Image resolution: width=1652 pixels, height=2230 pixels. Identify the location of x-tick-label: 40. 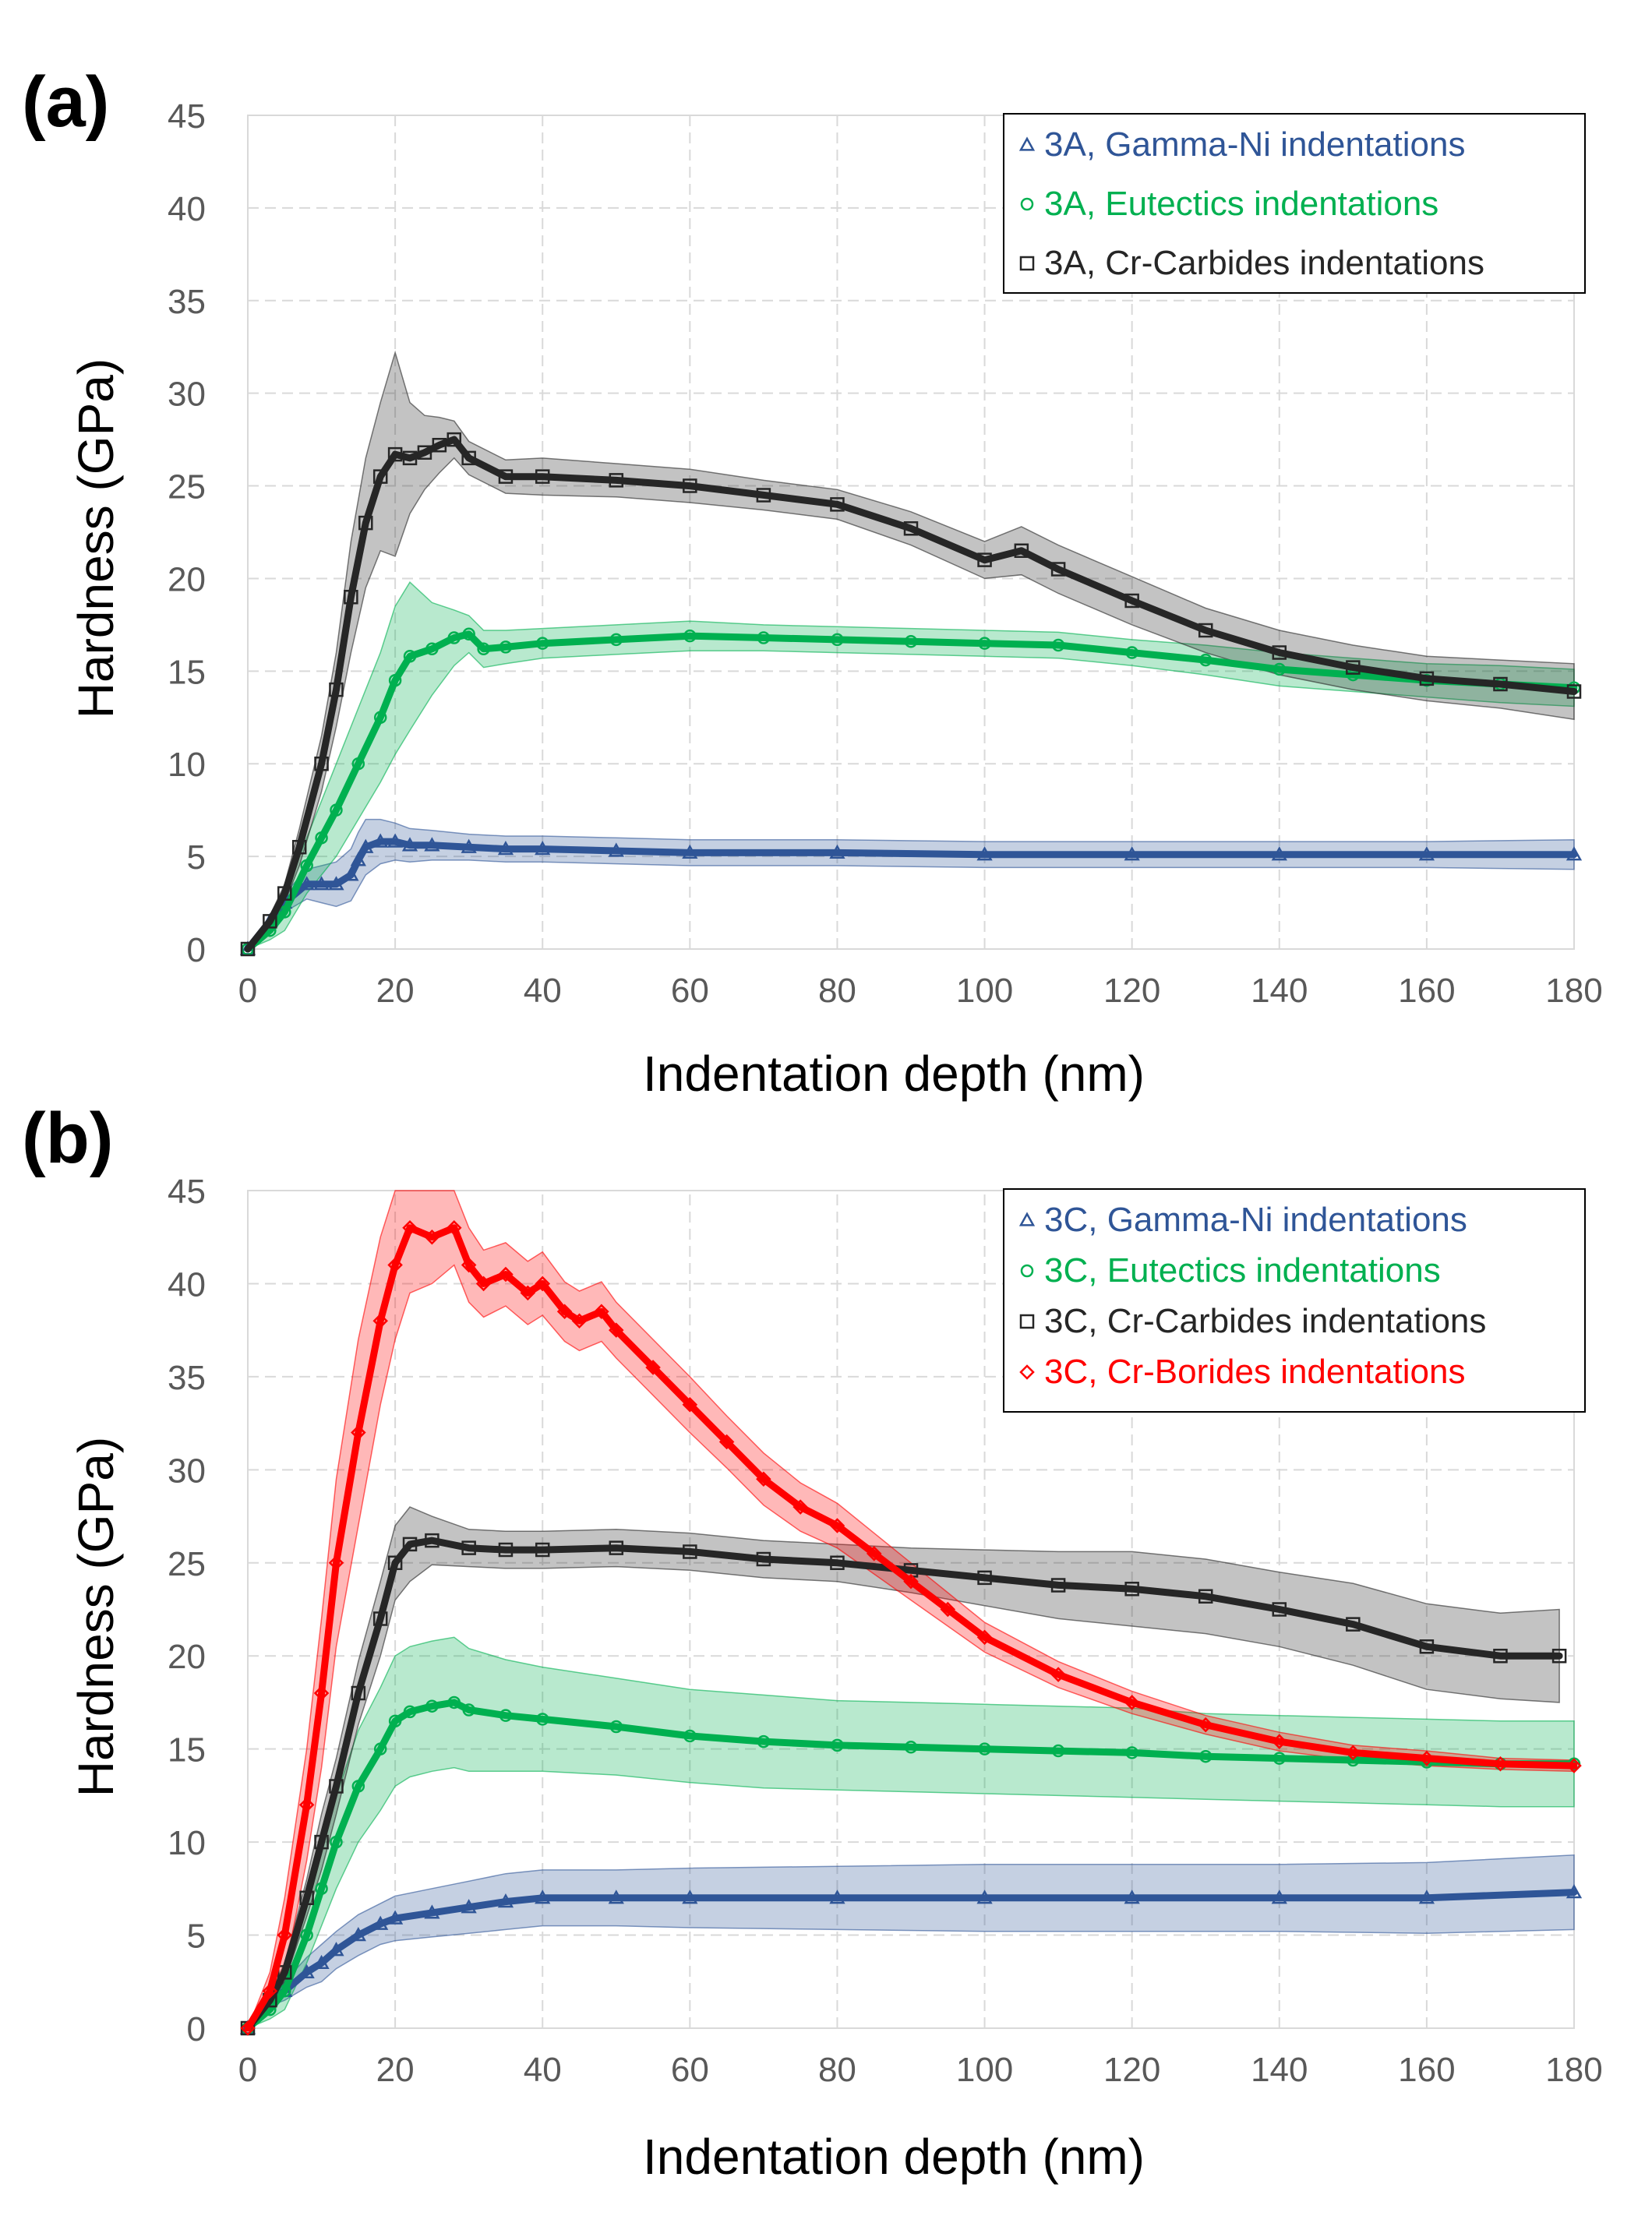
(543, 2070).